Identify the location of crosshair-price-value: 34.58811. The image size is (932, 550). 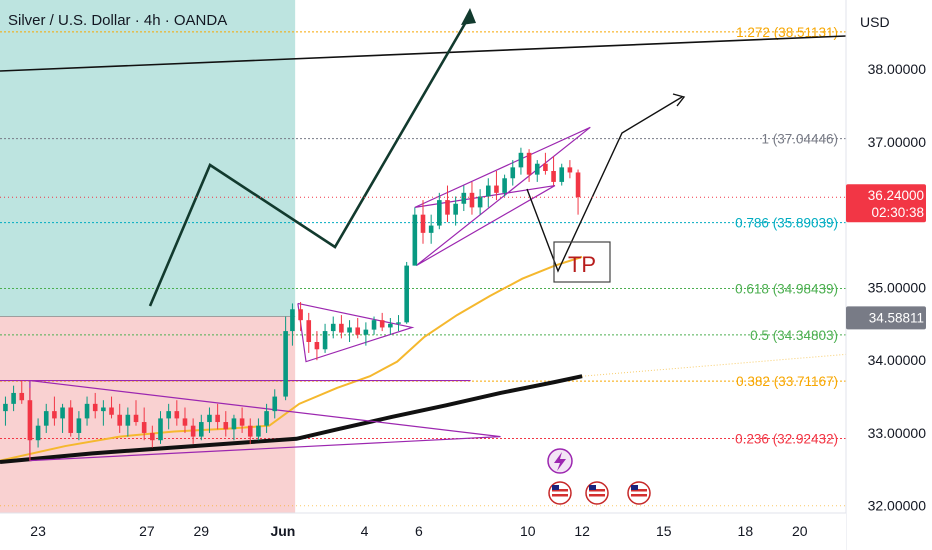
(896, 317).